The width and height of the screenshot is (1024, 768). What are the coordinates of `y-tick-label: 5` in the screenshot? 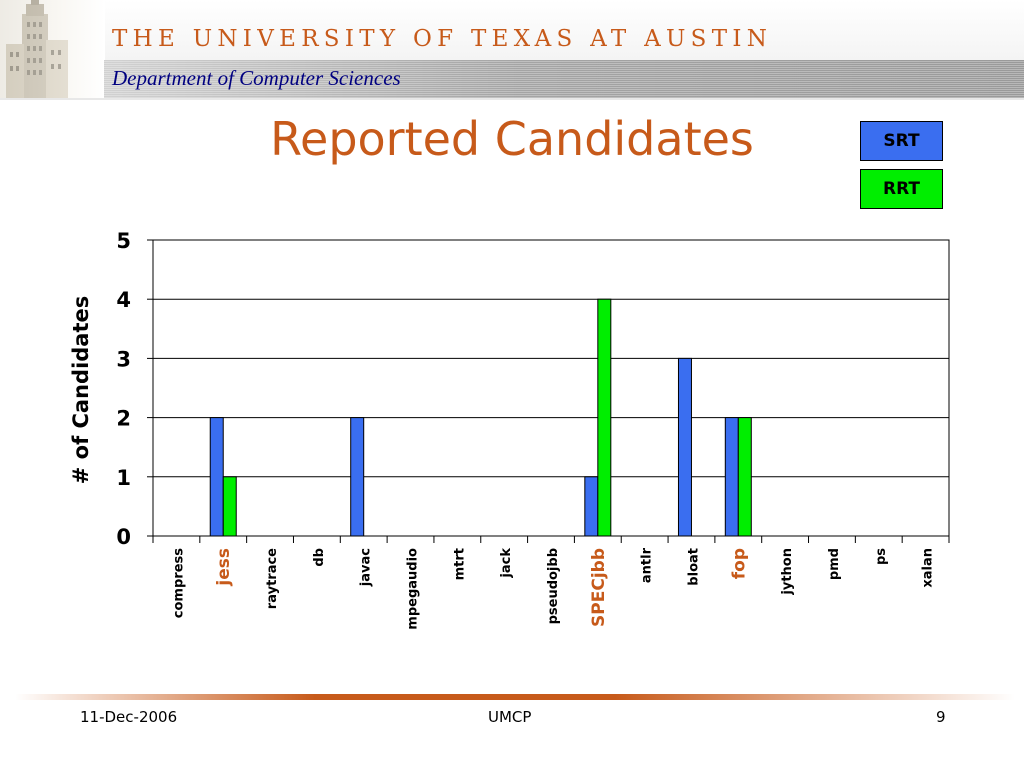 It's located at (123, 241).